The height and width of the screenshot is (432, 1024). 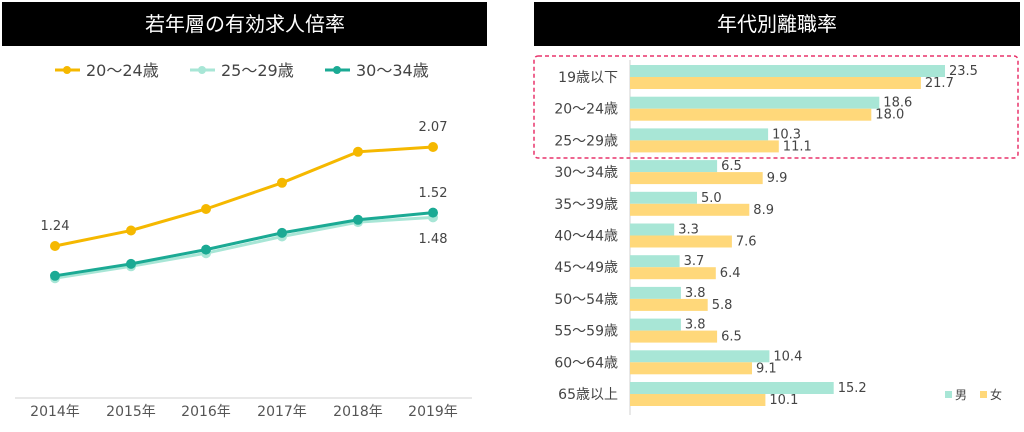 What do you see at coordinates (711, 198) in the screenshot?
I see `value-label-male-4: 5.0` at bounding box center [711, 198].